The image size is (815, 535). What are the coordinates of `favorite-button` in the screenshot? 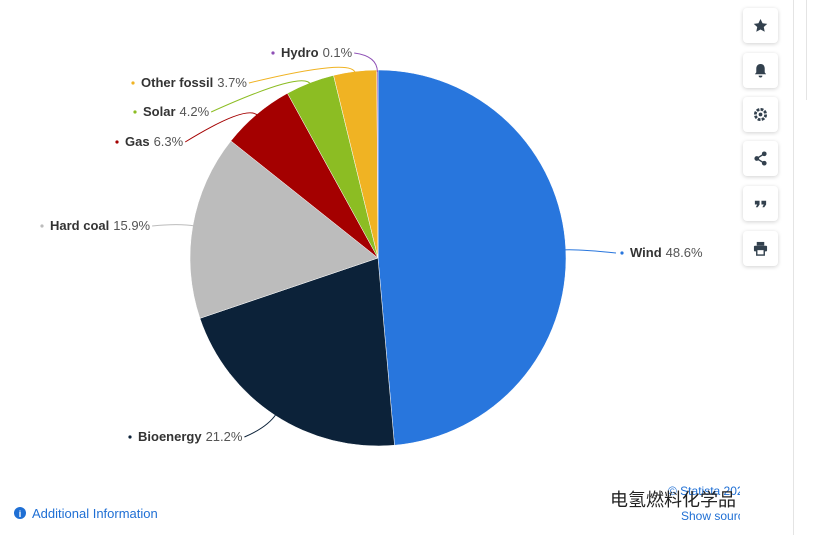 It's located at (760, 25).